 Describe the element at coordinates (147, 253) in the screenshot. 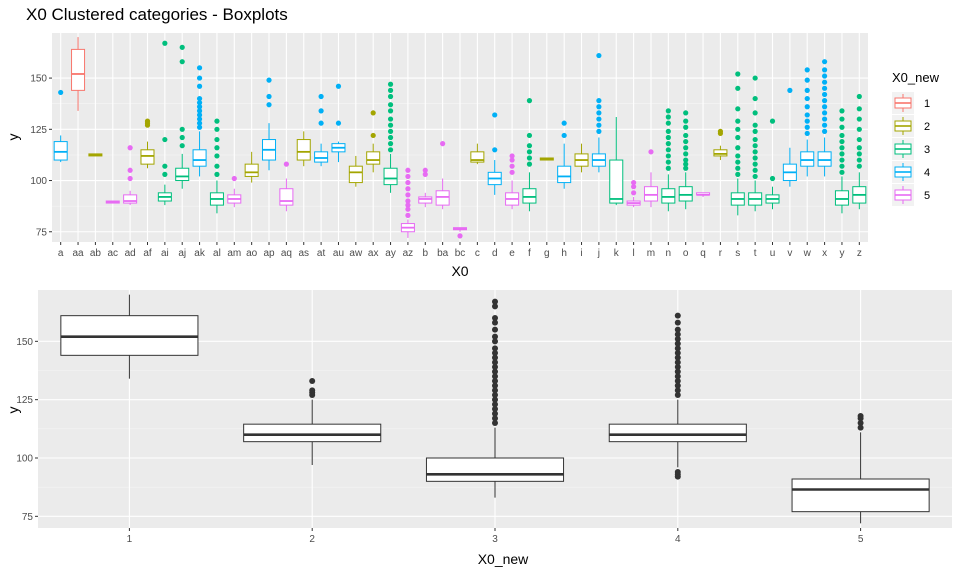

I see `x-tick-label: af` at that location.